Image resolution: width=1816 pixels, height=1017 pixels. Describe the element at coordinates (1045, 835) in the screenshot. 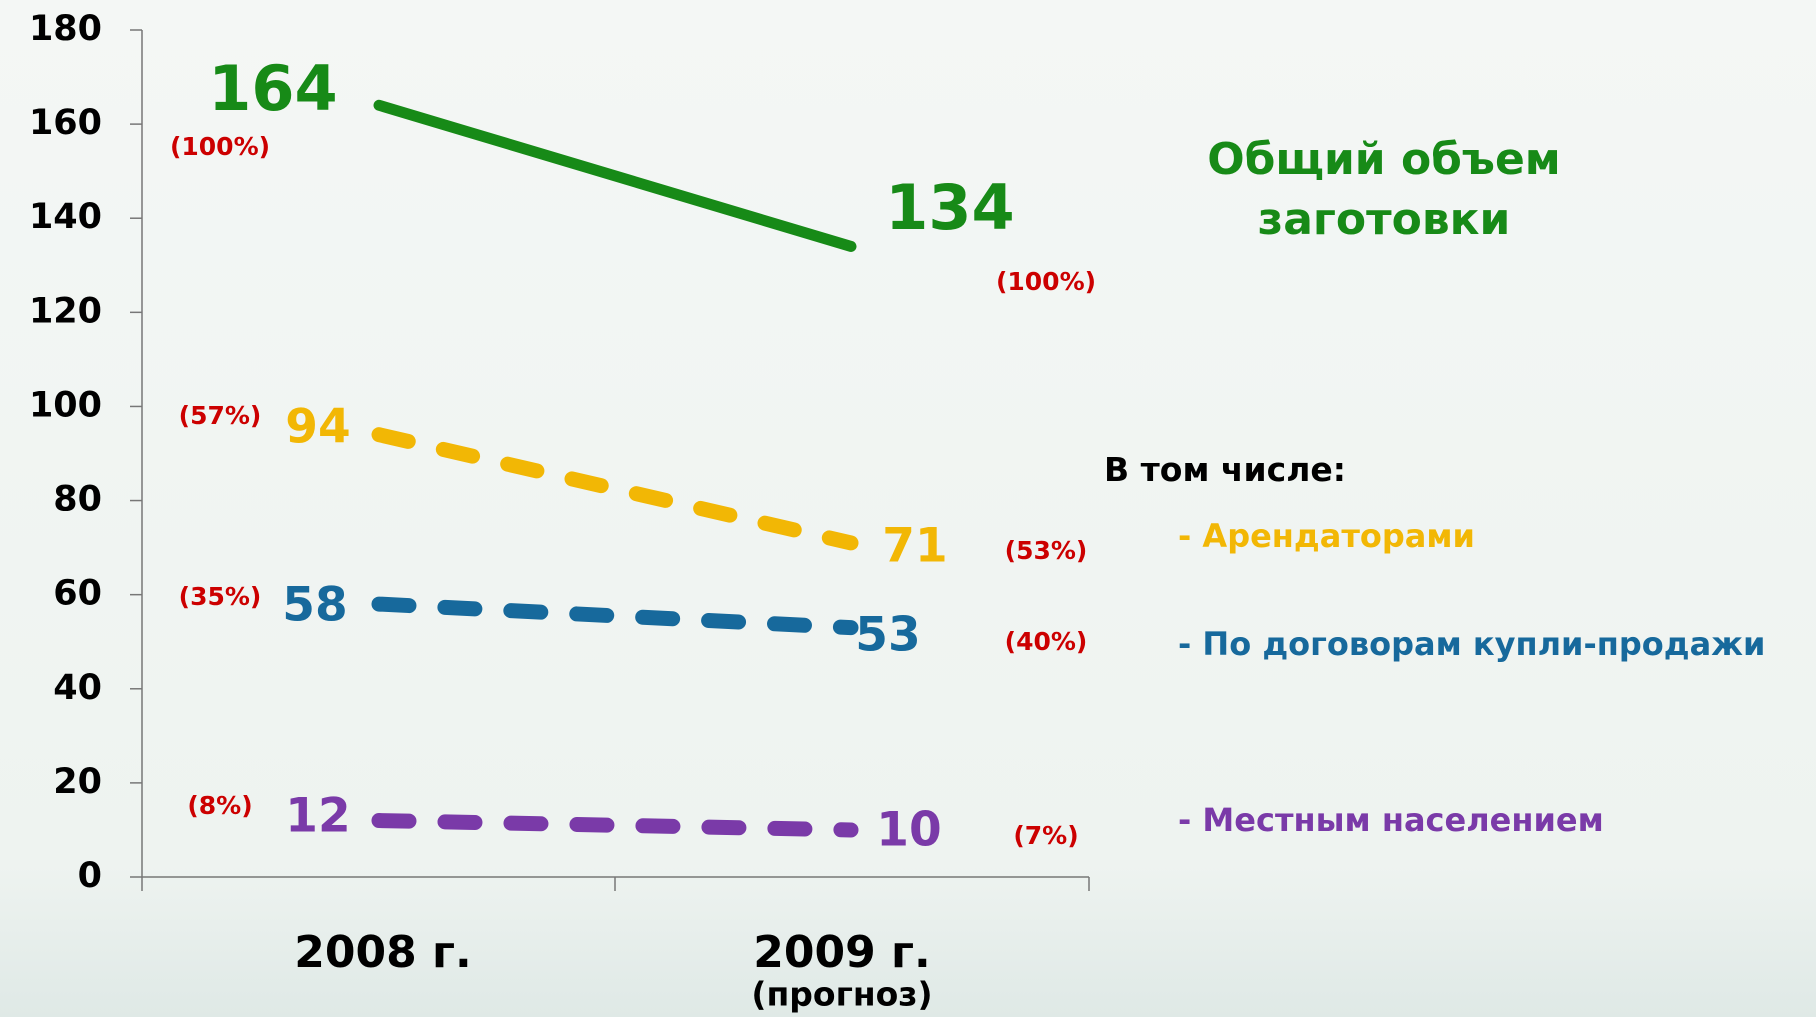

I see `share-label: (7%)` at that location.